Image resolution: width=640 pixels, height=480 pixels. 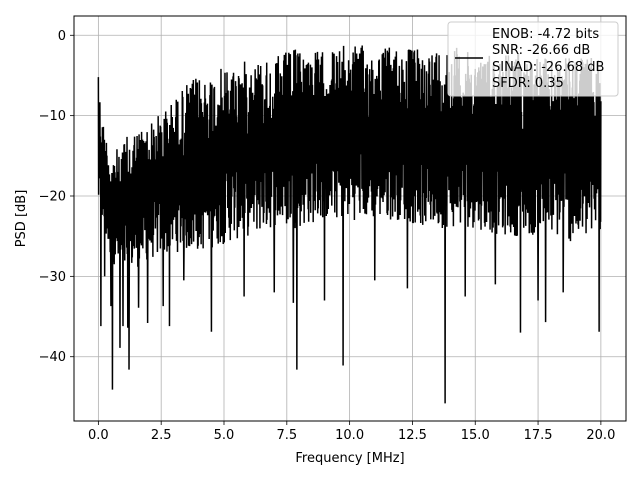 I want to click on x-tick-label: 5.0, so click(x=224, y=435).